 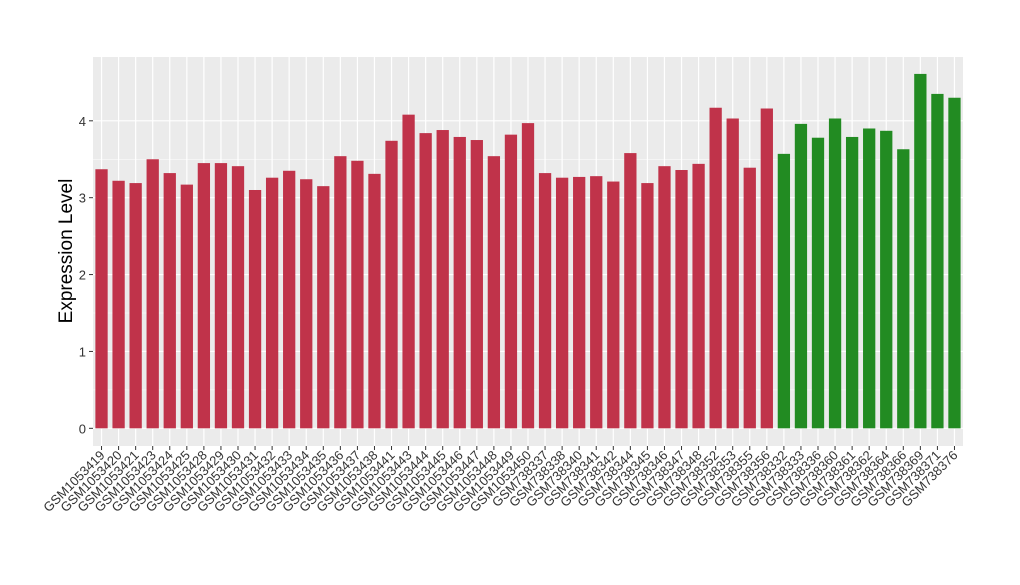 I want to click on y-tick-label: 0, so click(x=82, y=428).